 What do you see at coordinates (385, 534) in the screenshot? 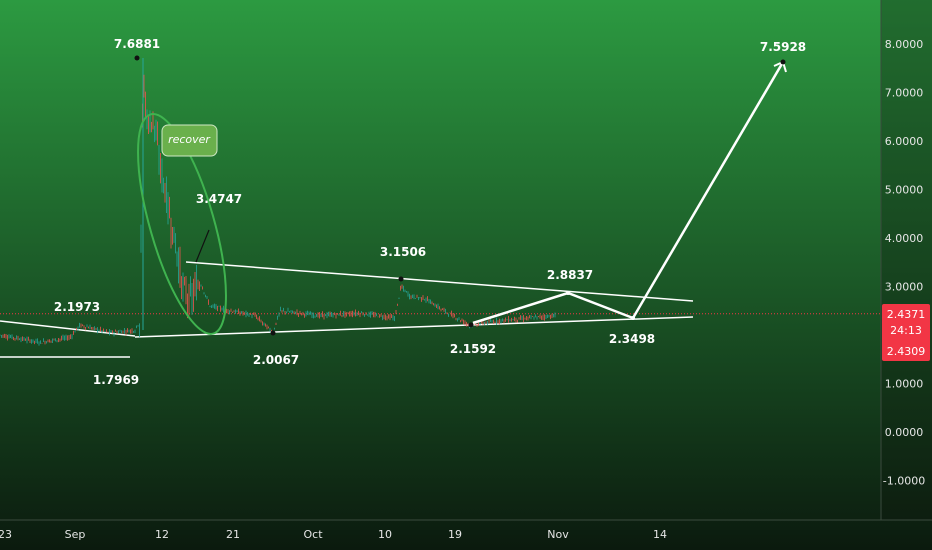
I see `x-tick-label: 10` at bounding box center [385, 534].